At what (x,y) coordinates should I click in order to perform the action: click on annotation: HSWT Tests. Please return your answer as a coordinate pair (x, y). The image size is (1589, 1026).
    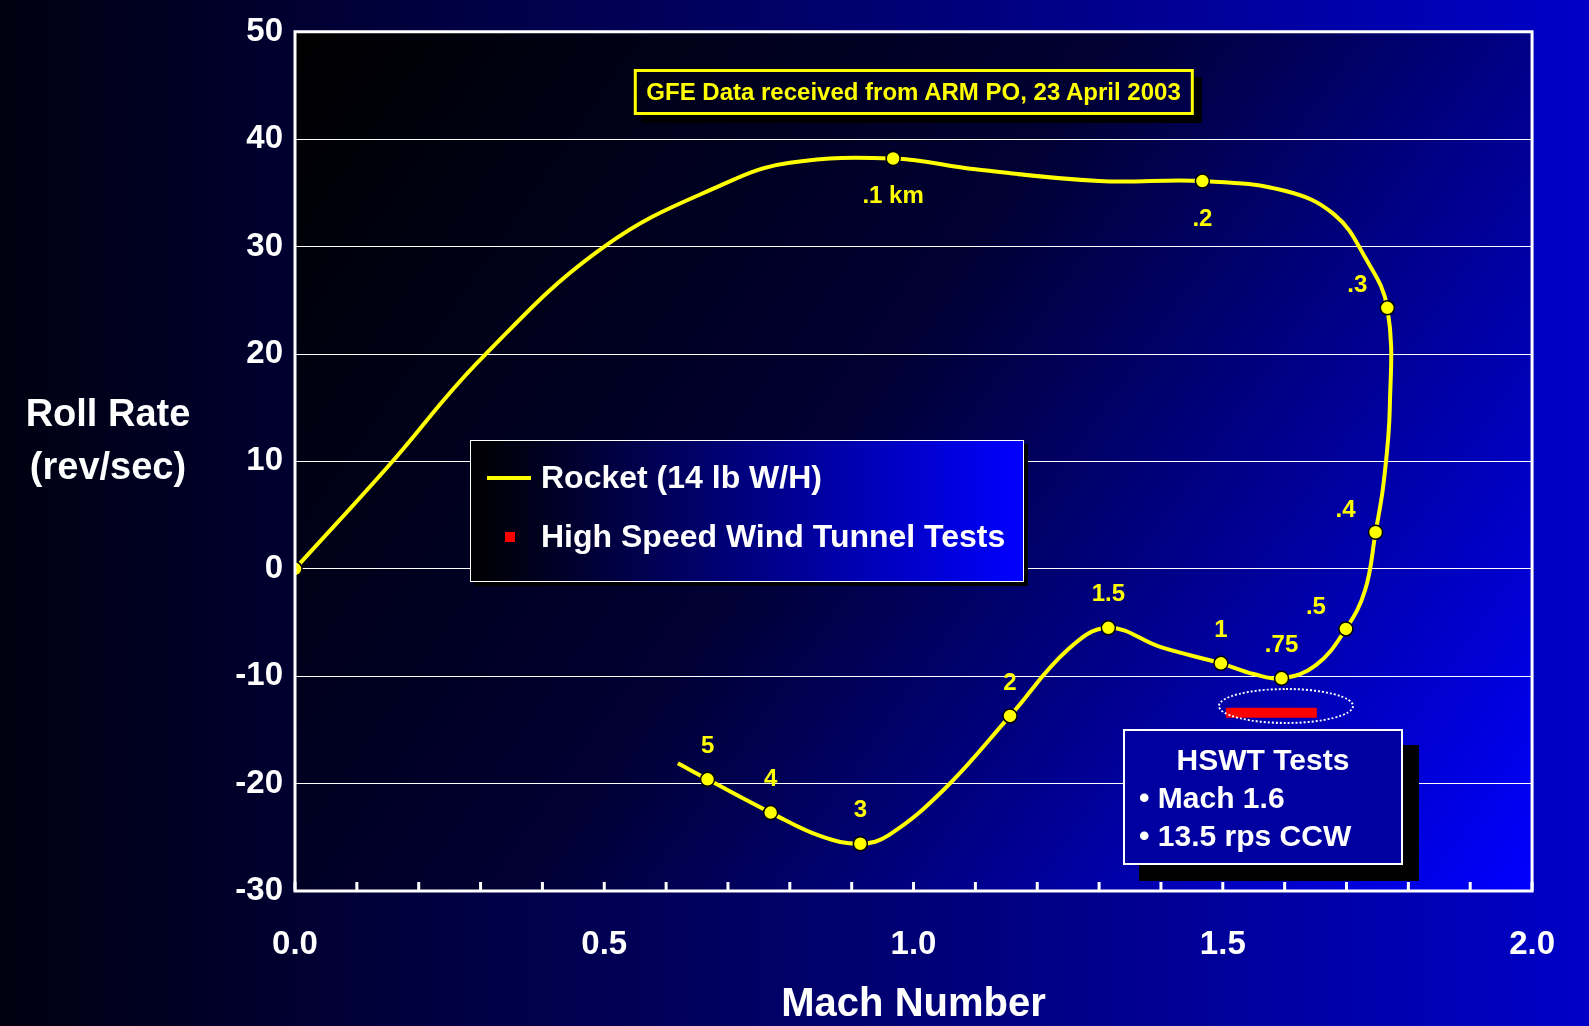
    Looking at the image, I should click on (1263, 760).